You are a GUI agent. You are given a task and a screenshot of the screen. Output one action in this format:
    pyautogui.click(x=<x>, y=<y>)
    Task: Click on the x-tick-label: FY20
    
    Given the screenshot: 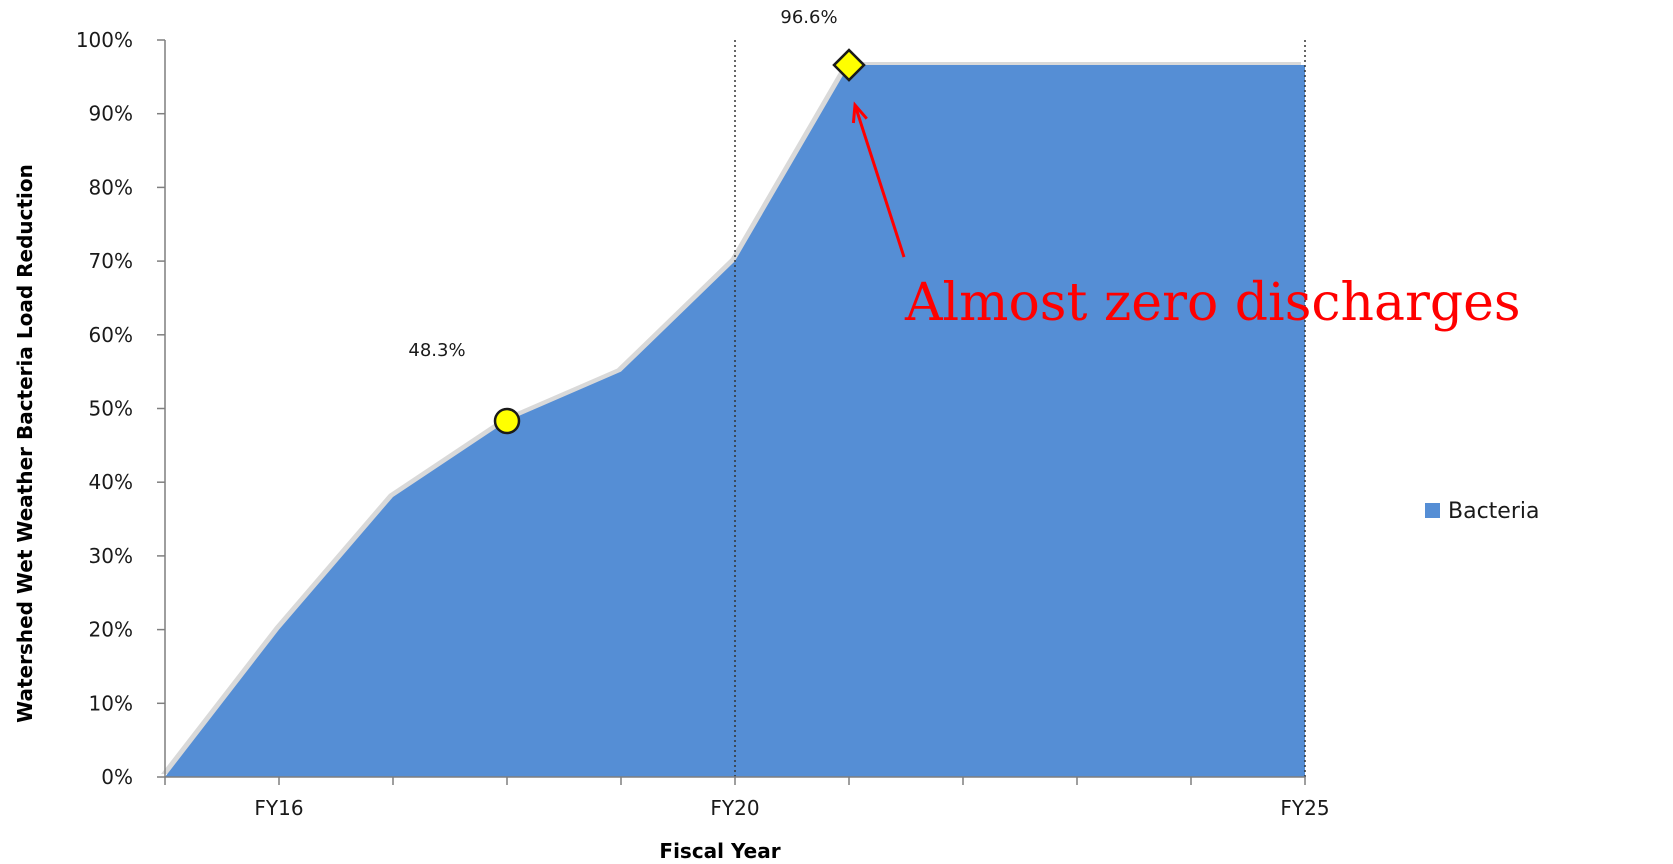 What is the action you would take?
    pyautogui.click(x=734, y=808)
    